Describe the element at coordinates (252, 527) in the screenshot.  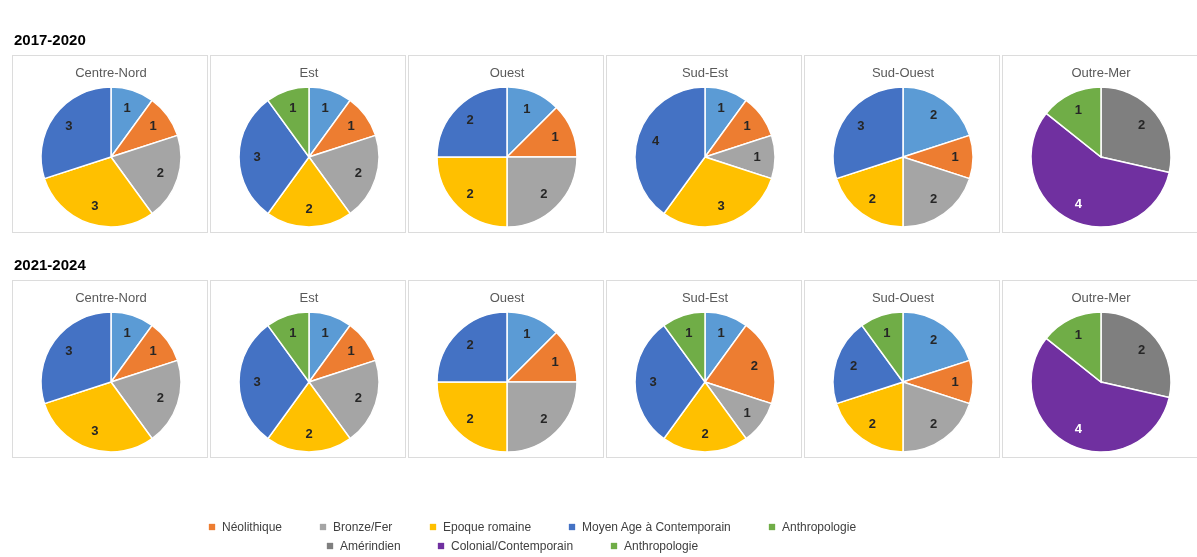
I see `legend-label: Néolithique` at that location.